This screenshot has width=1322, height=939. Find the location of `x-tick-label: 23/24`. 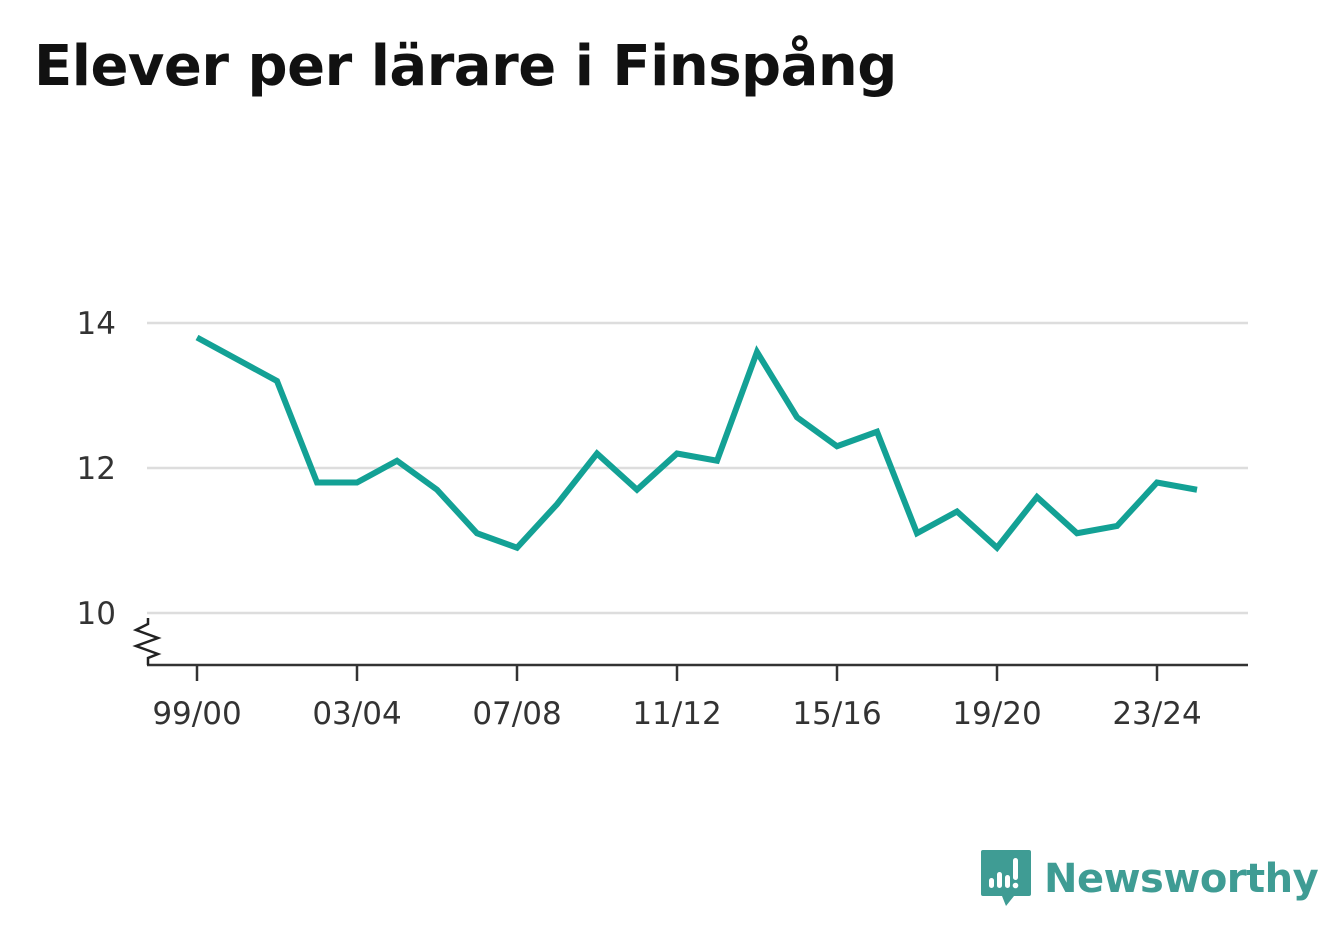

x-tick-label: 23/24 is located at coordinates (1156, 714).